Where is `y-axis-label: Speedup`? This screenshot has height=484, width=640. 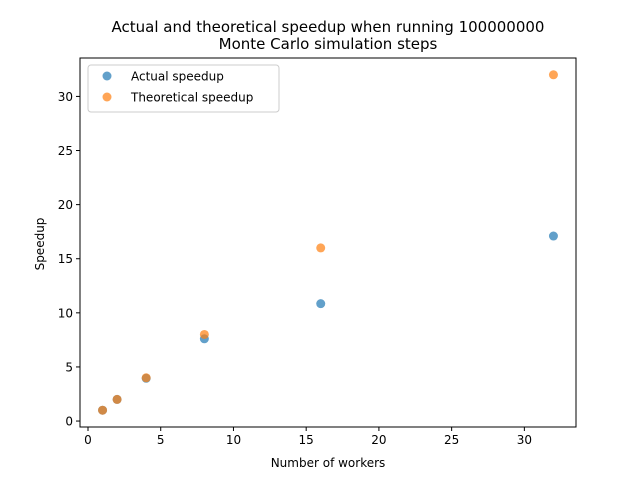
y-axis-label: Speedup is located at coordinates (40, 244).